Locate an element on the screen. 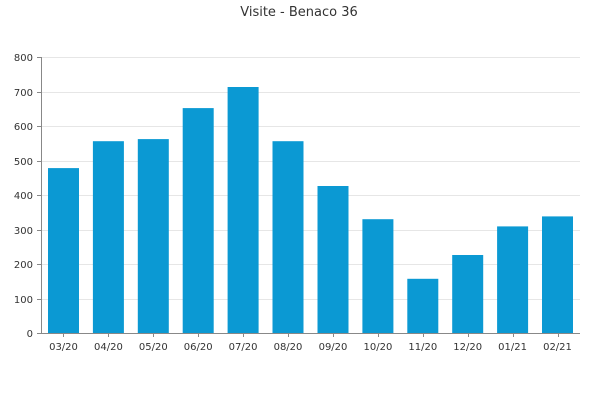  x-tick-label: 03/20 is located at coordinates (63, 347).